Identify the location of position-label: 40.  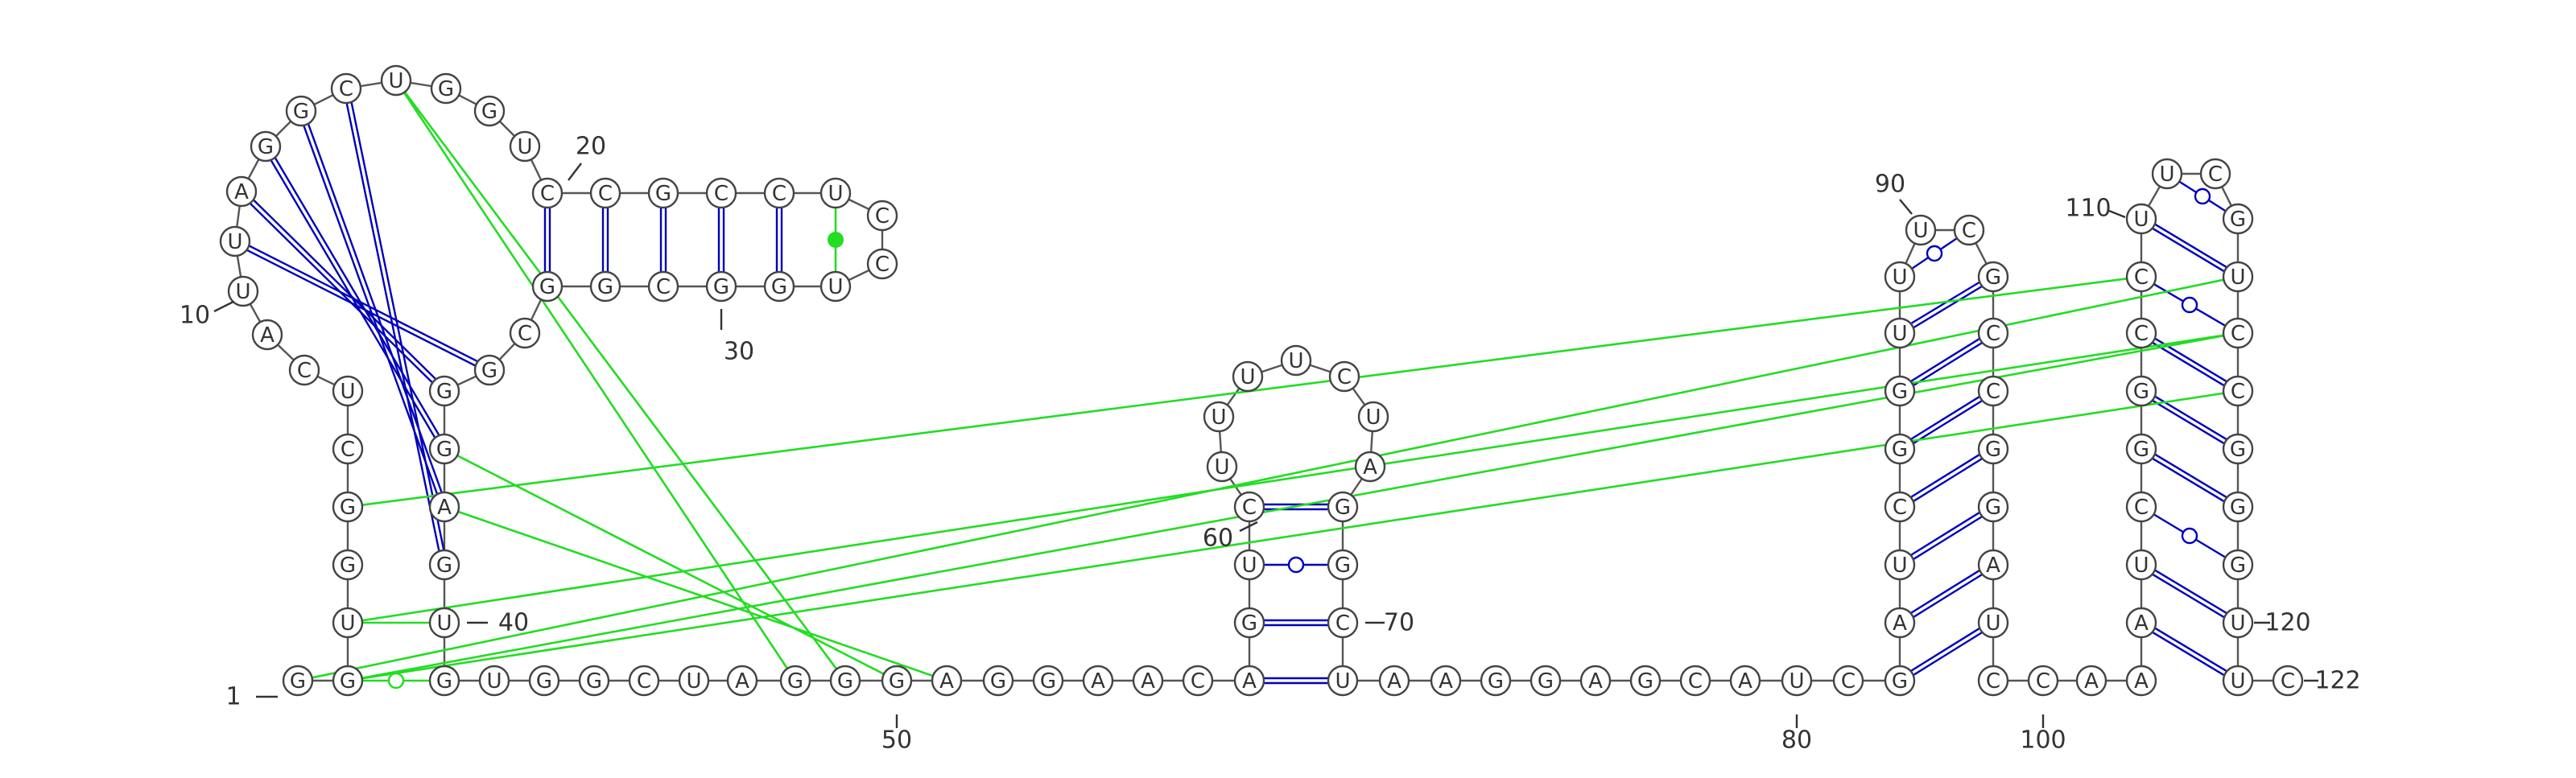
(513, 623).